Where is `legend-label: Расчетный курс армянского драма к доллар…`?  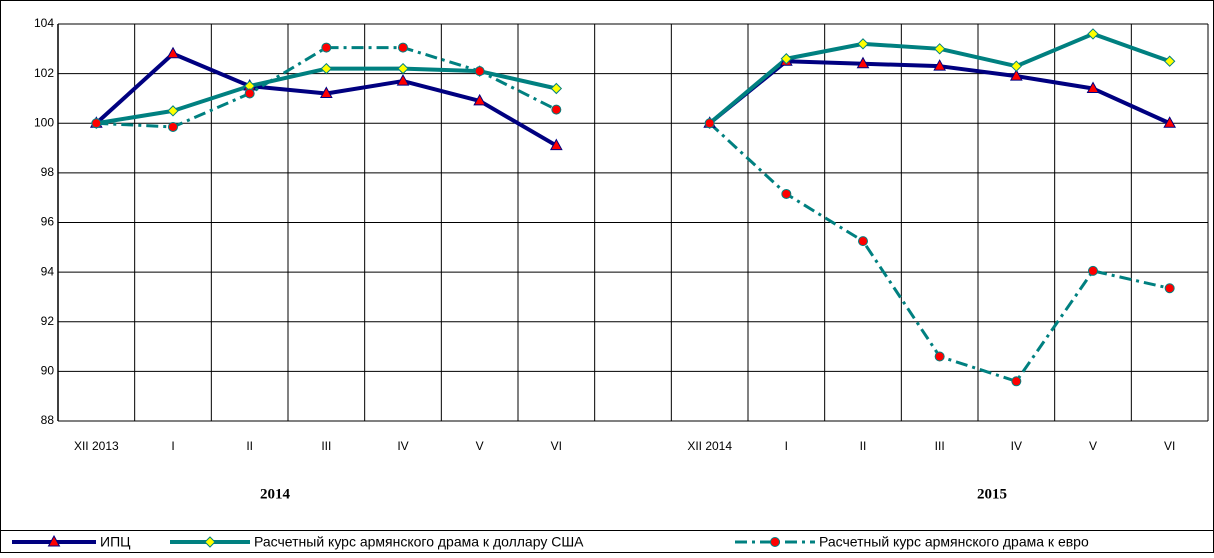
legend-label: Расчетный курс армянского драма к доллар… is located at coordinates (419, 542).